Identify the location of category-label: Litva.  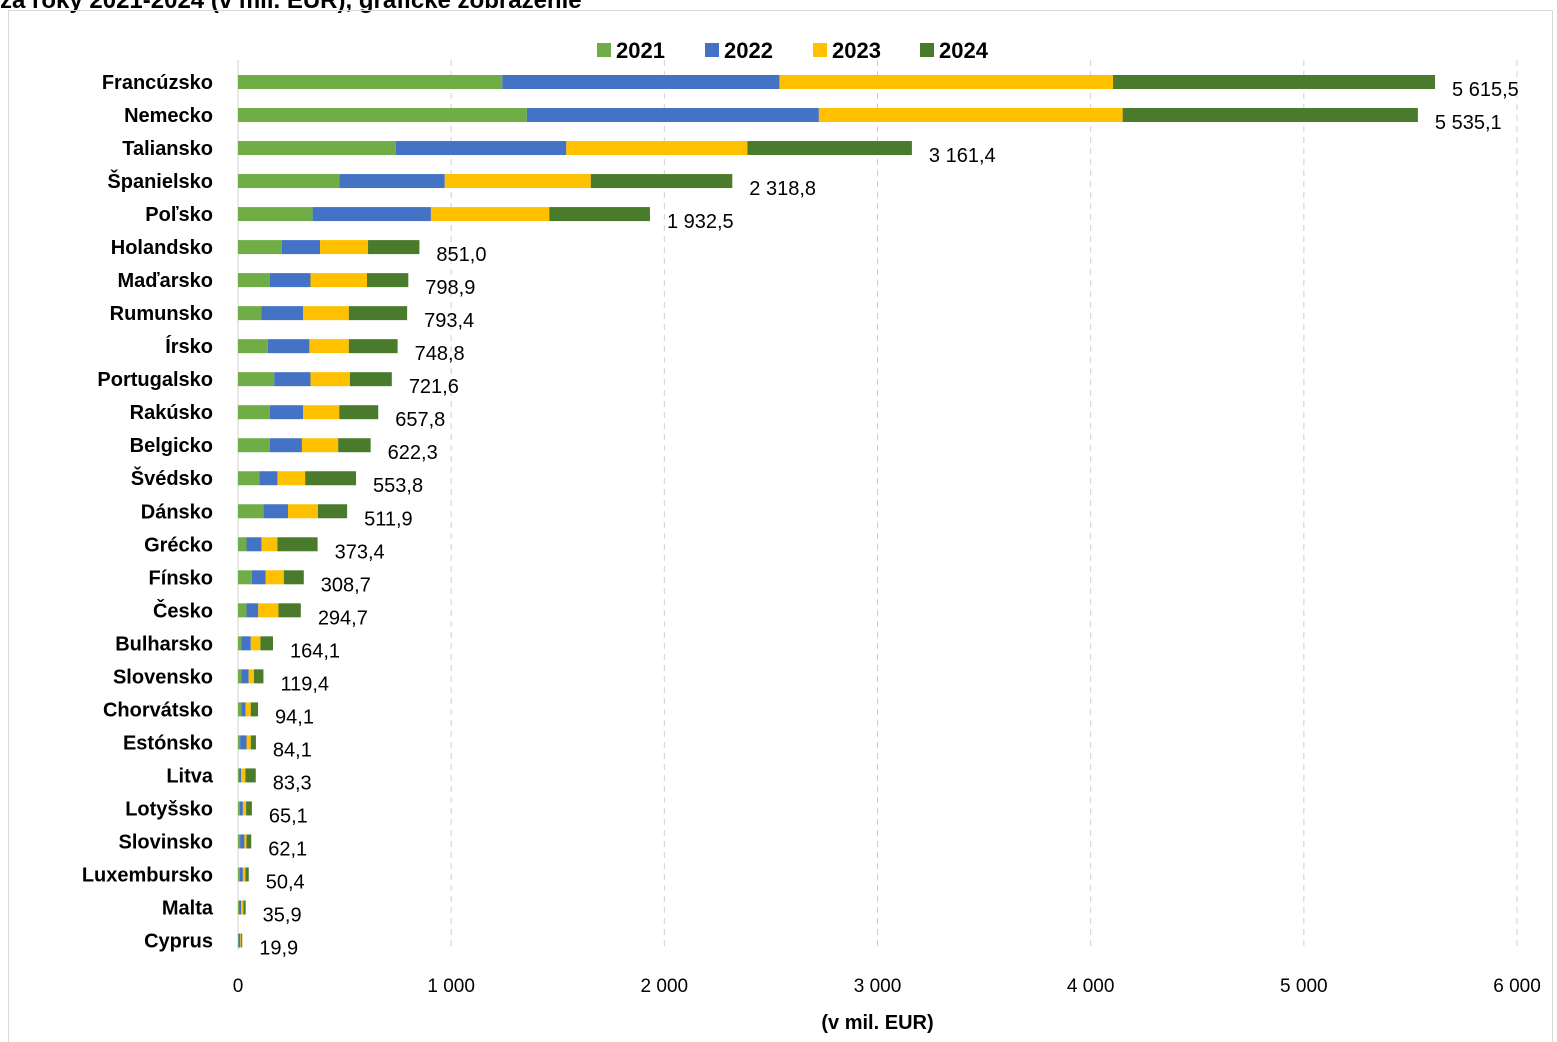
(190, 776).